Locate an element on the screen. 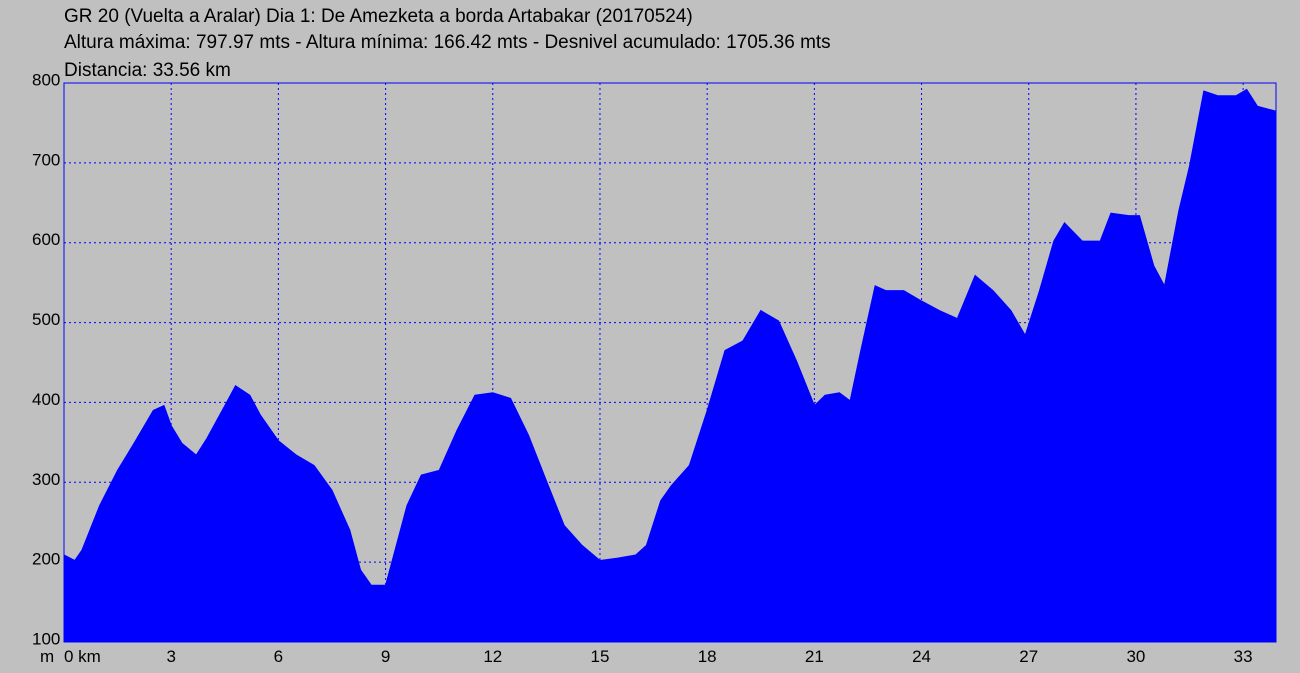 The height and width of the screenshot is (673, 1300). x-tick-label: 12 is located at coordinates (492, 656).